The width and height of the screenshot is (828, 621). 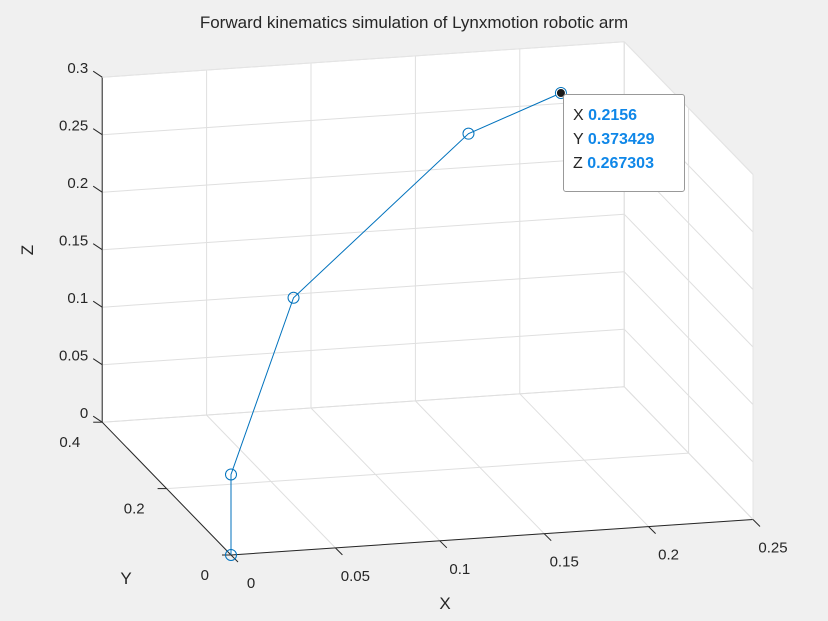 What do you see at coordinates (73, 356) in the screenshot?
I see `z-tick-label: 0.05` at bounding box center [73, 356].